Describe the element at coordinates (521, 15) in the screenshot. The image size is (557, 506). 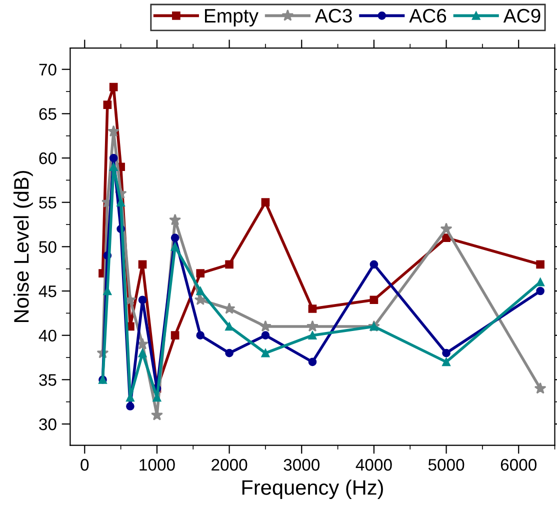
I see `legend-label: AC9` at that location.